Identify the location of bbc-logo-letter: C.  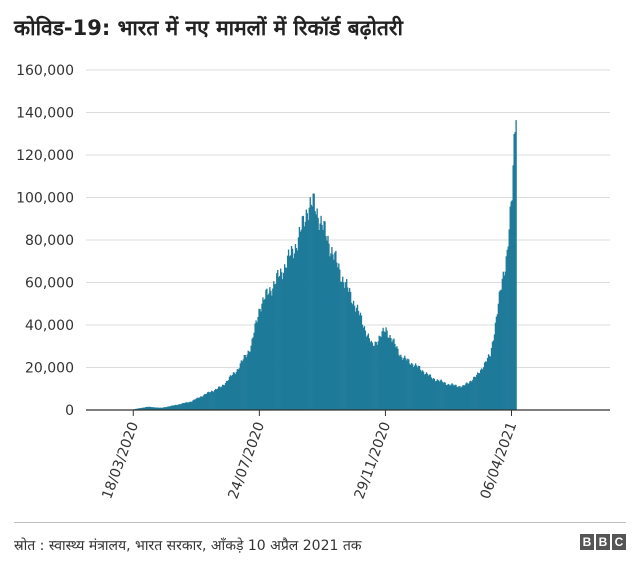
(619, 542).